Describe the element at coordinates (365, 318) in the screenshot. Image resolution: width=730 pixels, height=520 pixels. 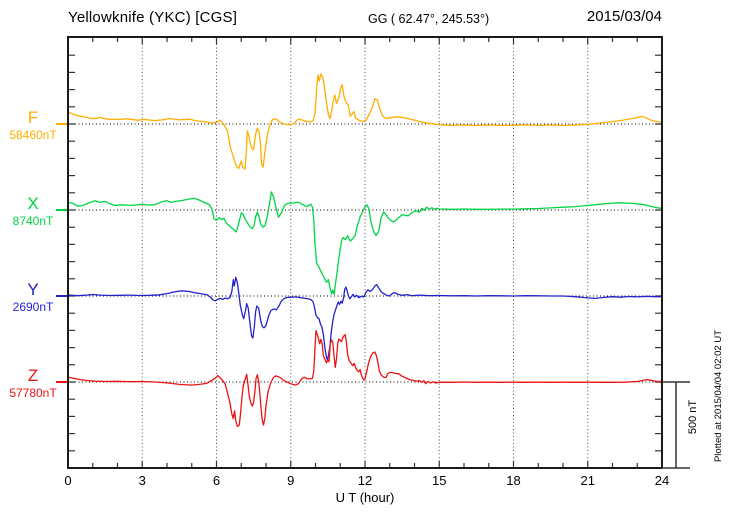
I see `trace-Y` at that location.